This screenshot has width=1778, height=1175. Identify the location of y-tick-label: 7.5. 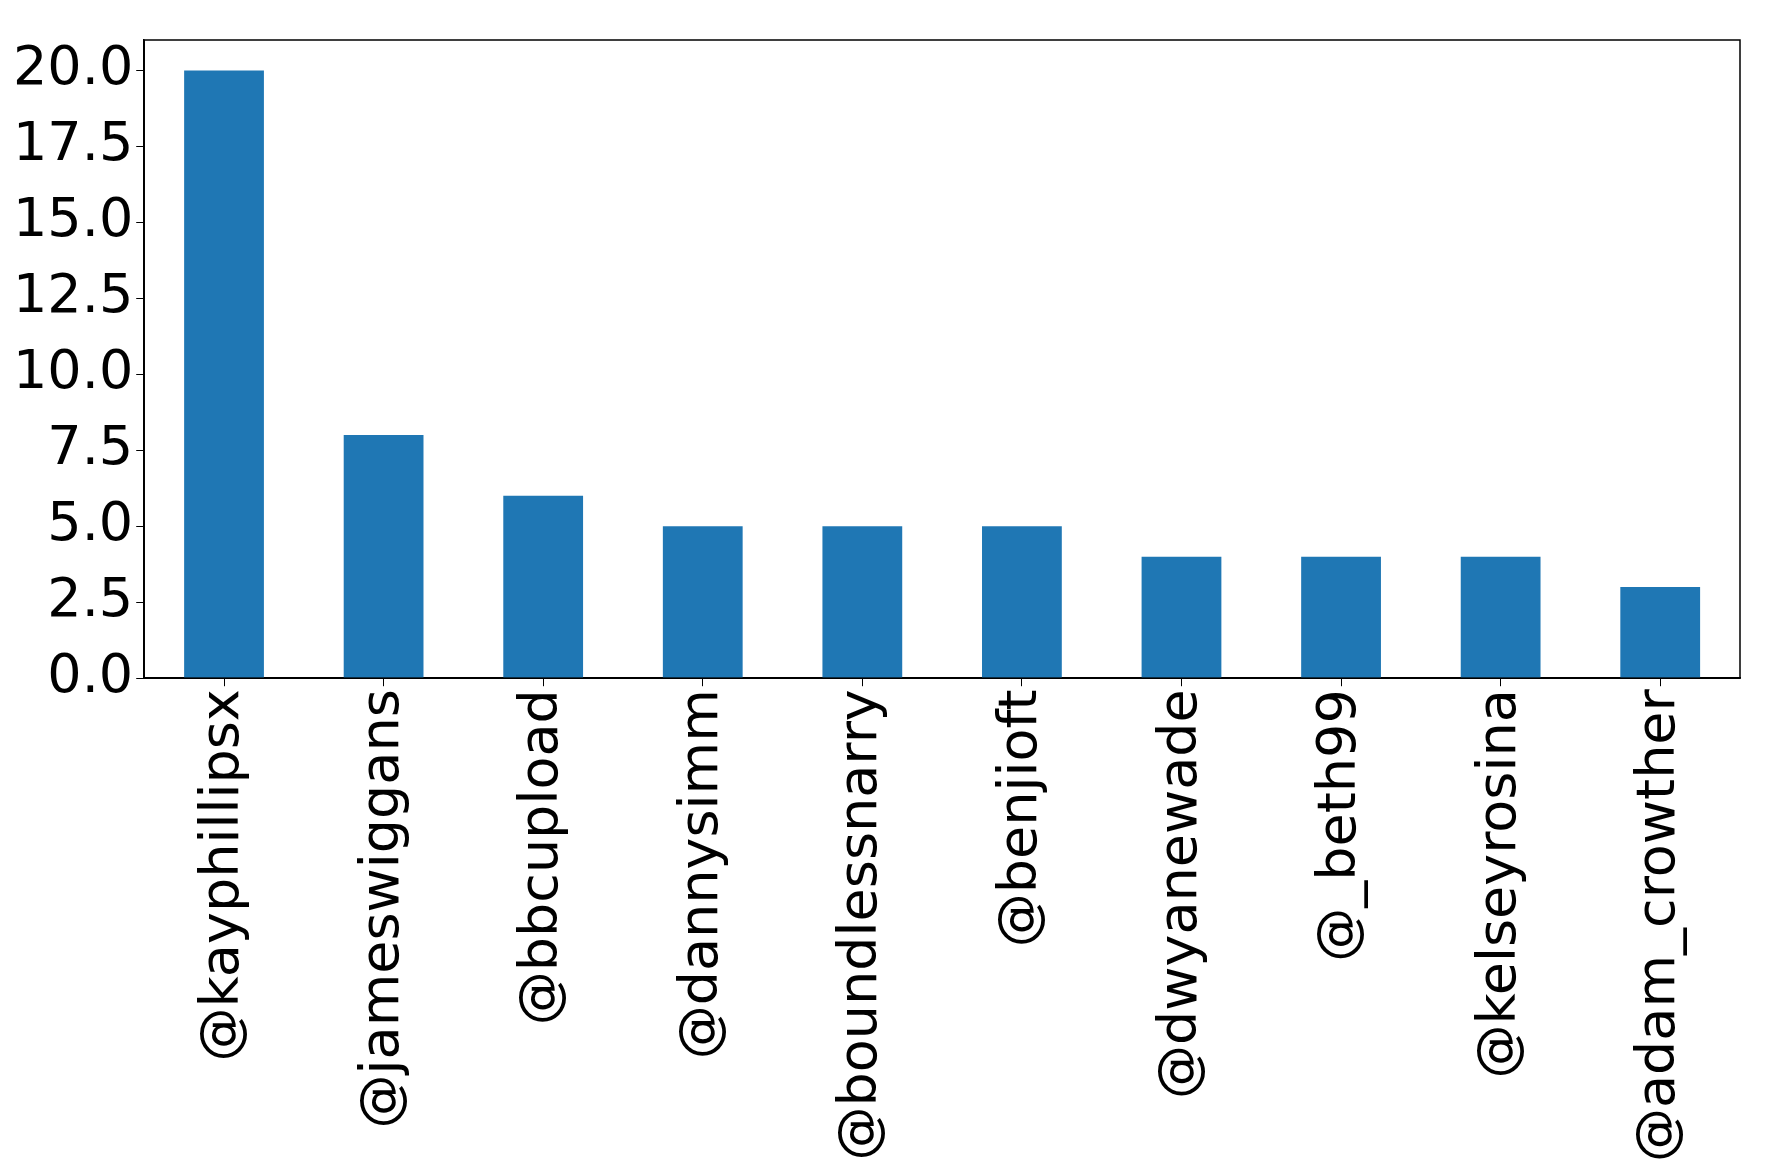
(90, 446).